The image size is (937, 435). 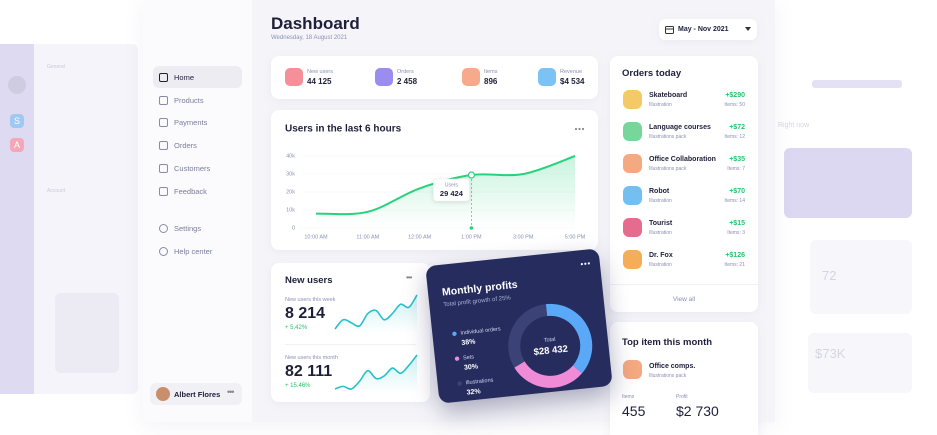 What do you see at coordinates (315, 23) in the screenshot?
I see `page-title: Dashboard` at bounding box center [315, 23].